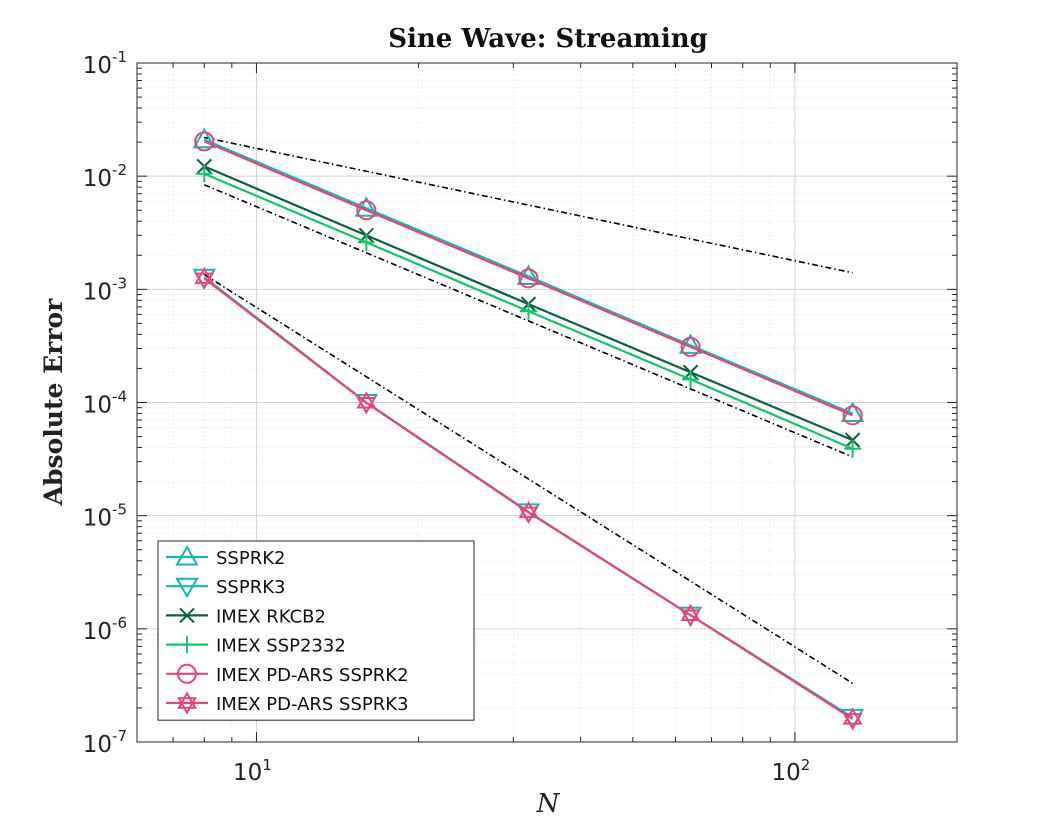  What do you see at coordinates (548, 804) in the screenshot?
I see `x-axis-label: N` at bounding box center [548, 804].